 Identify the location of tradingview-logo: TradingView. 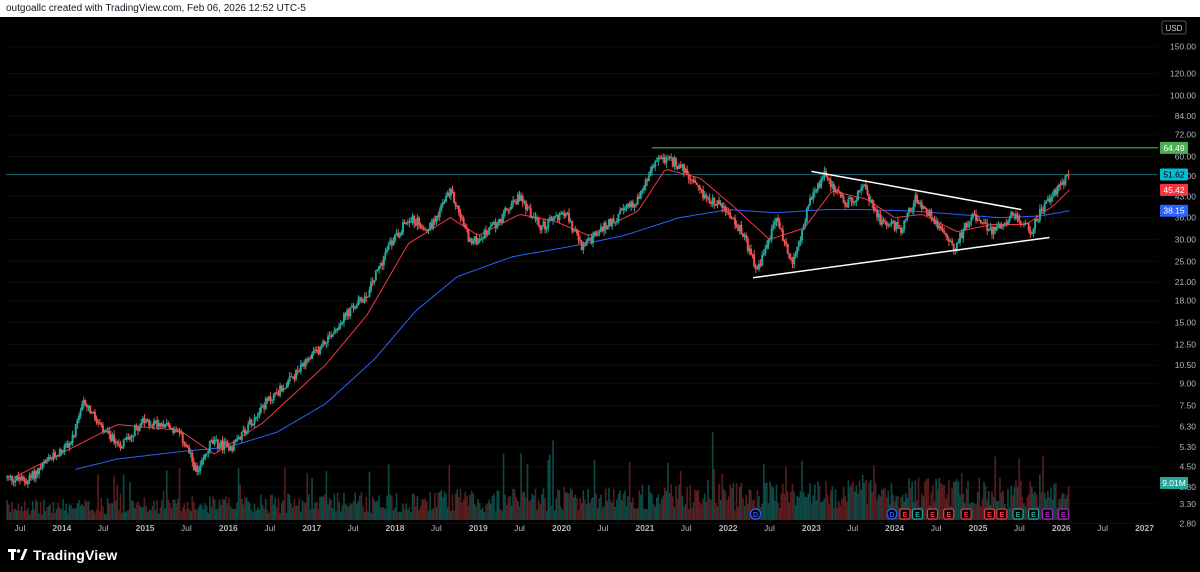
(62, 555).